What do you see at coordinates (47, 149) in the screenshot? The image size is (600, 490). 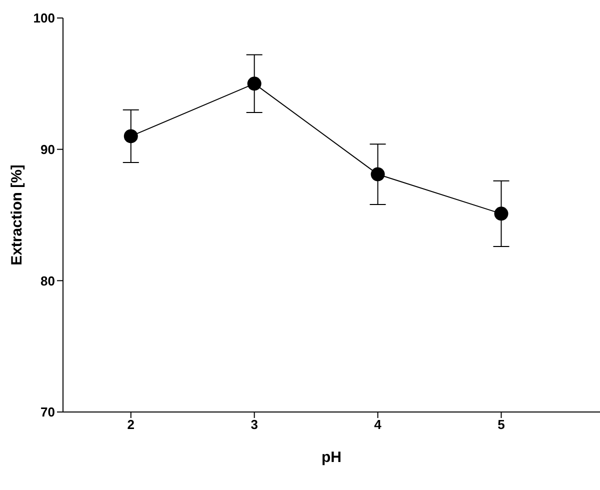 I see `y-tick-label: 90` at bounding box center [47, 149].